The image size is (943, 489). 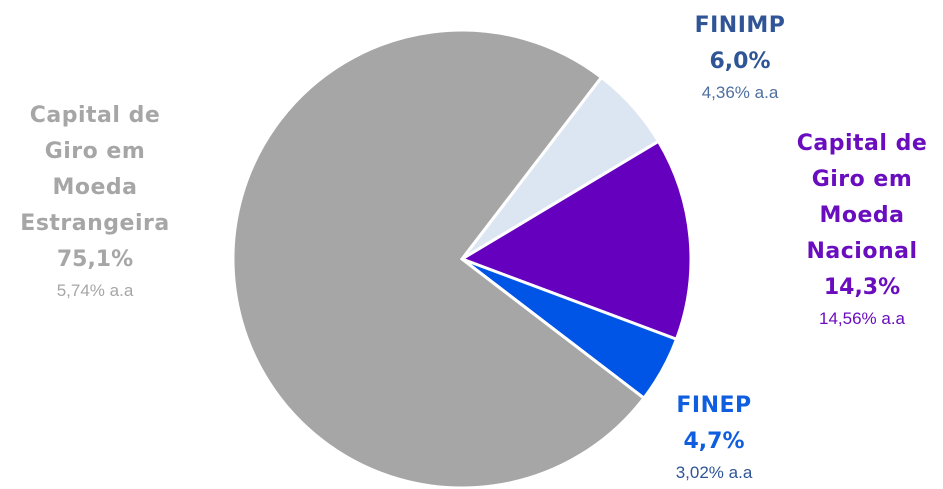 What do you see at coordinates (95, 290) in the screenshot?
I see `rate-annotation: 5,74% a.a` at bounding box center [95, 290].